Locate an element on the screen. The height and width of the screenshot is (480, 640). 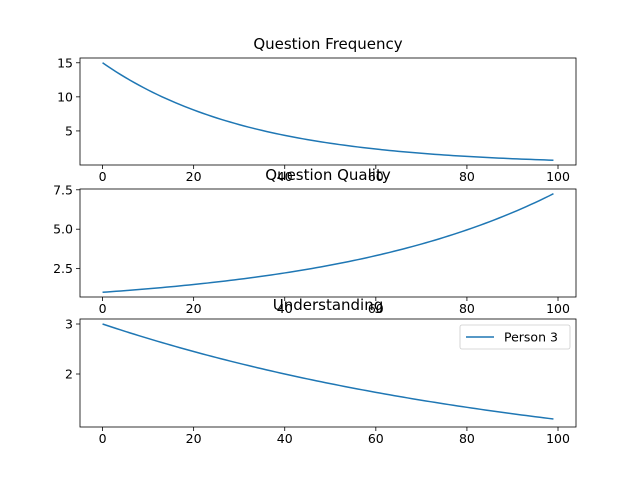
y-tick-label: 3 is located at coordinates (69, 324).